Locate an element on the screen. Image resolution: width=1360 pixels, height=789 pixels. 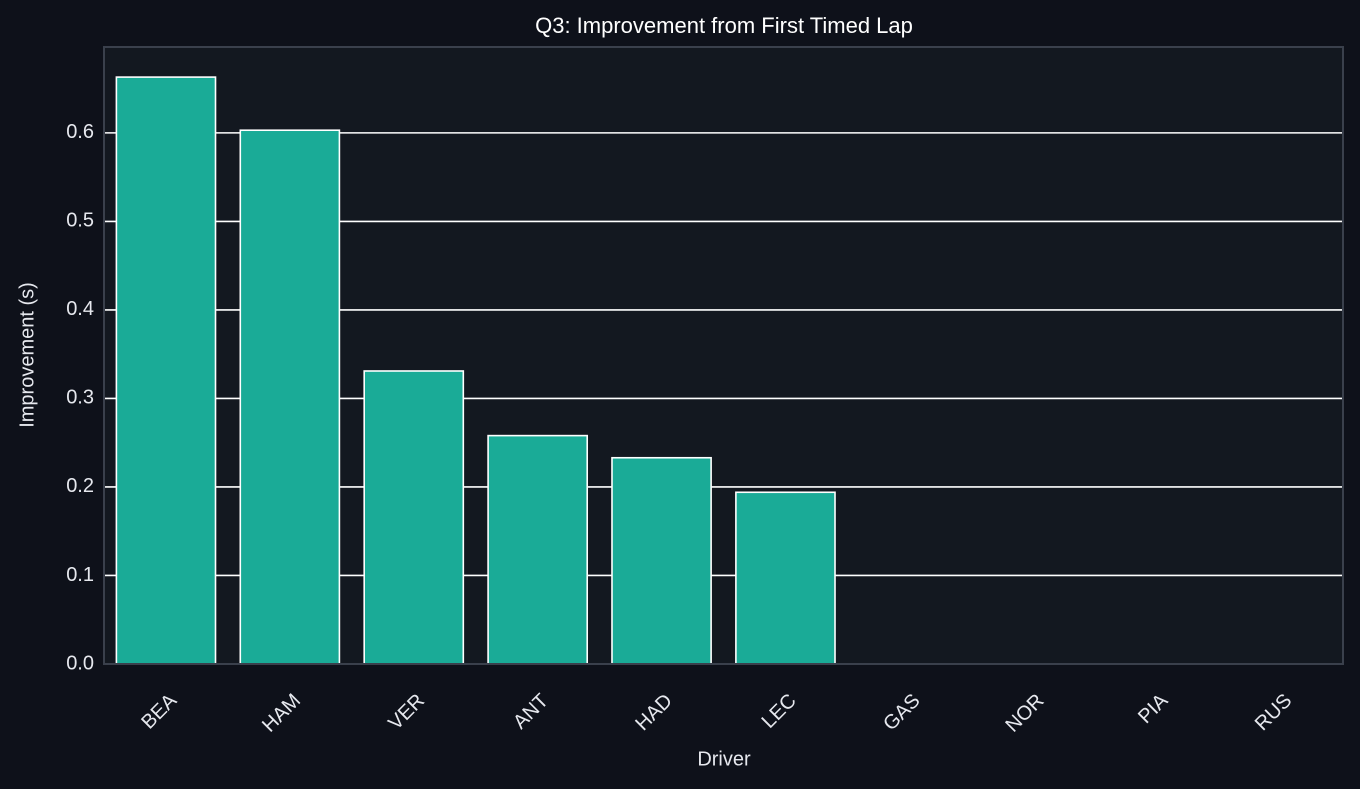
y-tick-label: 0.0 is located at coordinates (80, 663).